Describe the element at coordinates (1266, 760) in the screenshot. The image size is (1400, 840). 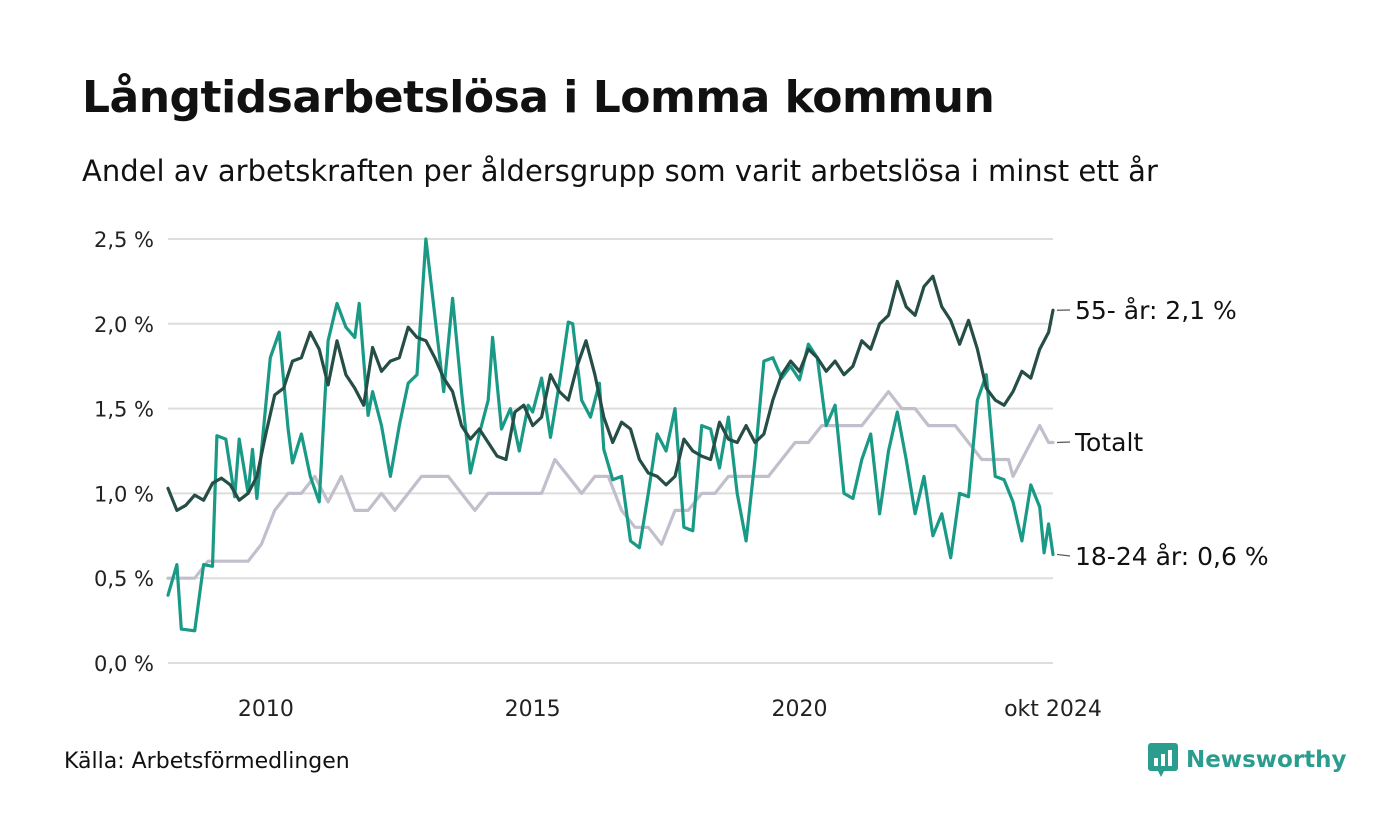
I see `brand-name: Newsworthy` at that location.